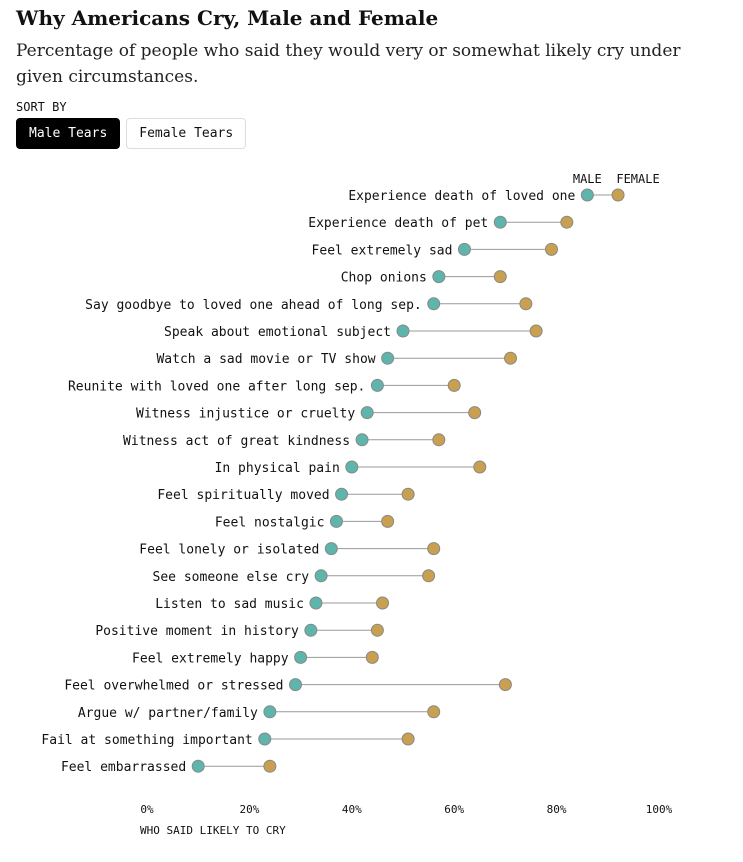 The height and width of the screenshot is (862, 743). What do you see at coordinates (68, 133) in the screenshot?
I see `sort-male-button: Male Tears` at bounding box center [68, 133].